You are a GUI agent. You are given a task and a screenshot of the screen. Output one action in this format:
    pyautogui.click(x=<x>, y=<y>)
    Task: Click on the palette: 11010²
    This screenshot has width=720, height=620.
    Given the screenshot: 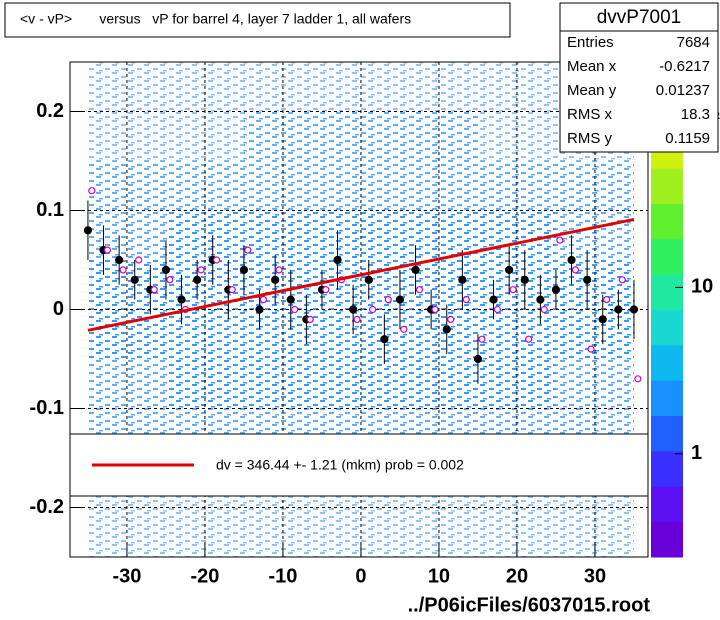 What is the action you would take?
    pyautogui.click(x=685, y=310)
    